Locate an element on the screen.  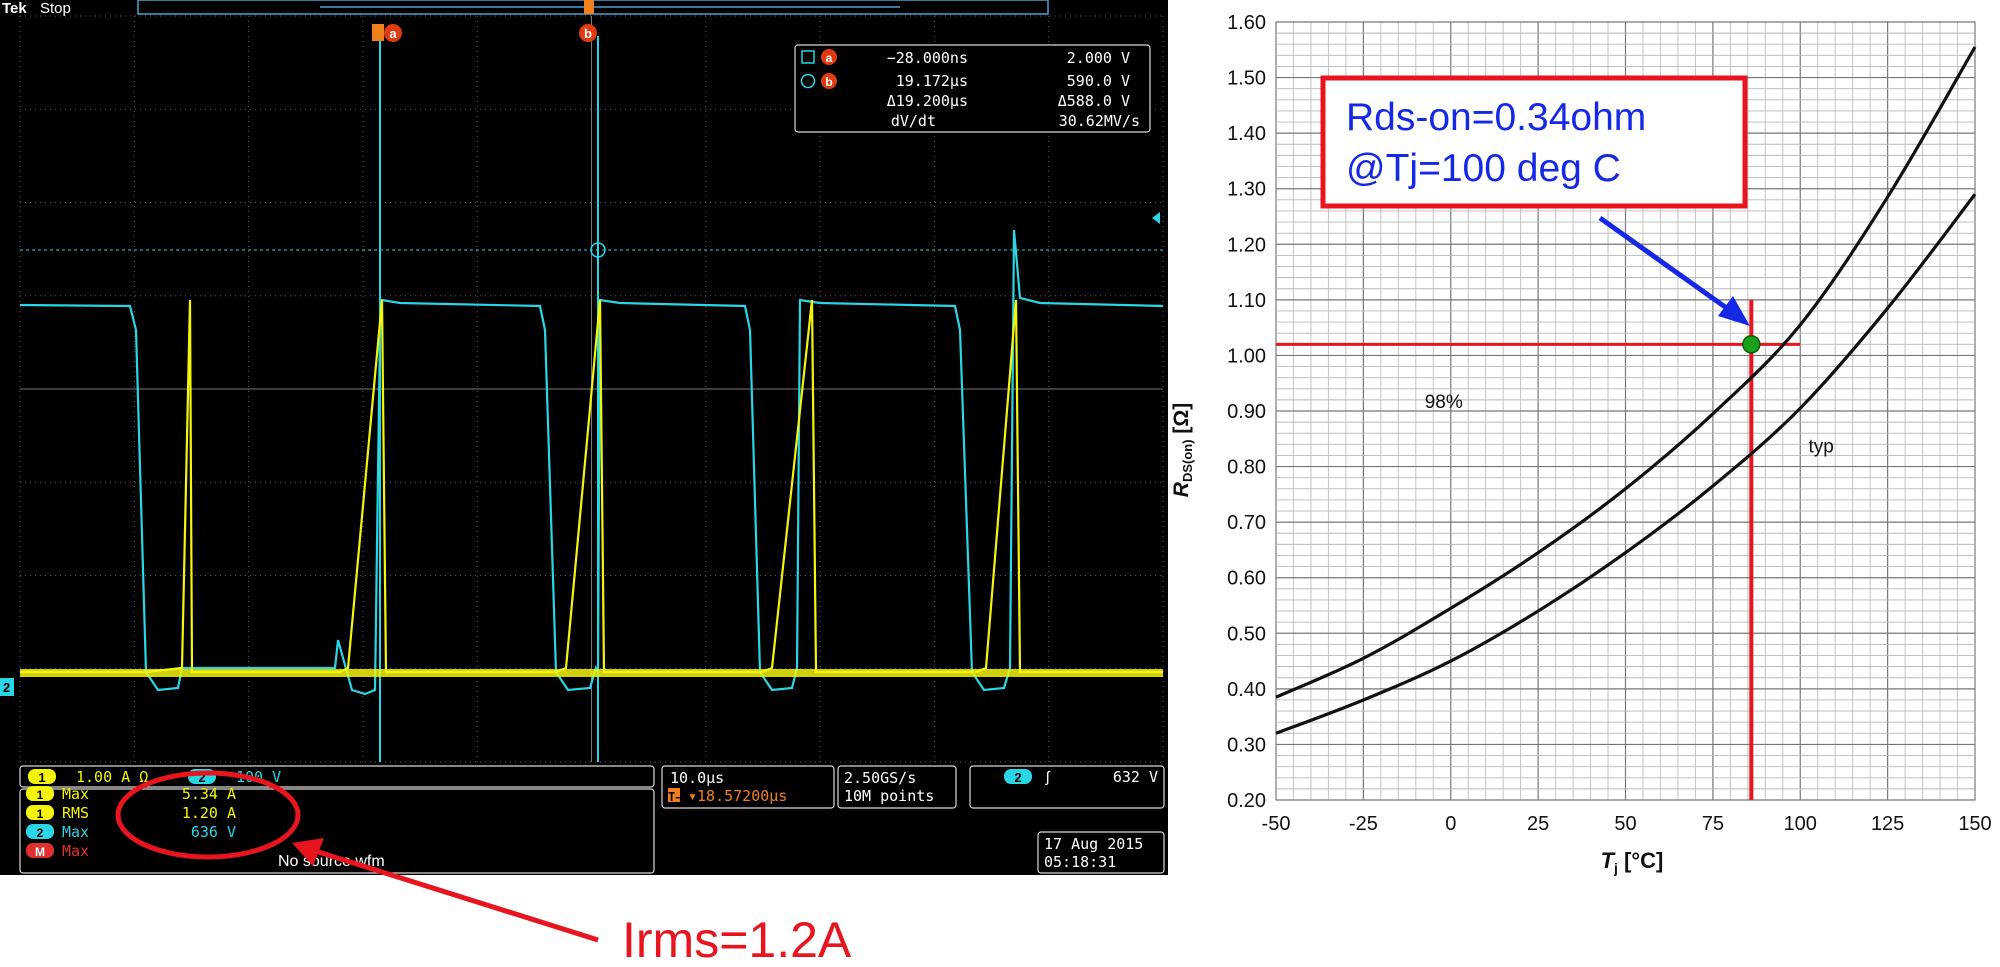
measurement-rows: 1 Max 5.34 A 1 RMS 1.20 A 2 Max 636 V M Max is located at coordinates (131, 822).